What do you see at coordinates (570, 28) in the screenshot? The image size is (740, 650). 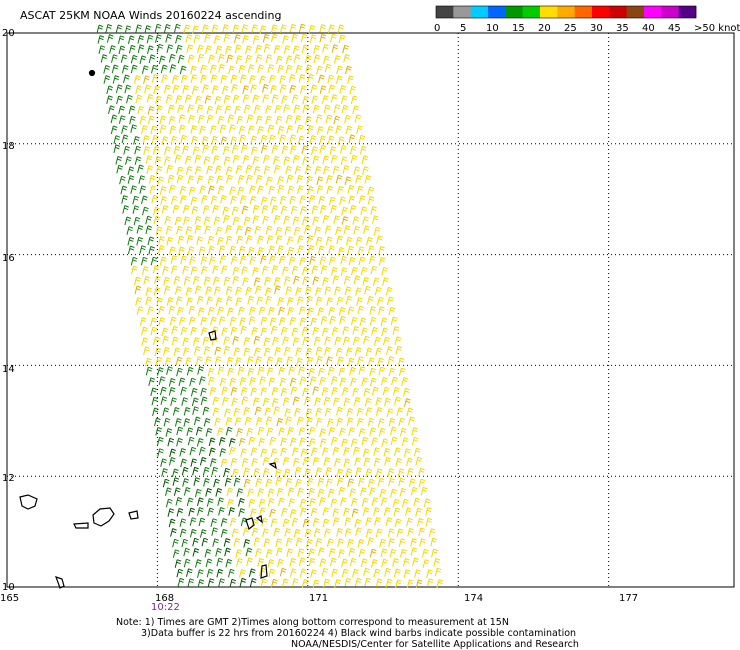 I see `legend-label: 25` at bounding box center [570, 28].